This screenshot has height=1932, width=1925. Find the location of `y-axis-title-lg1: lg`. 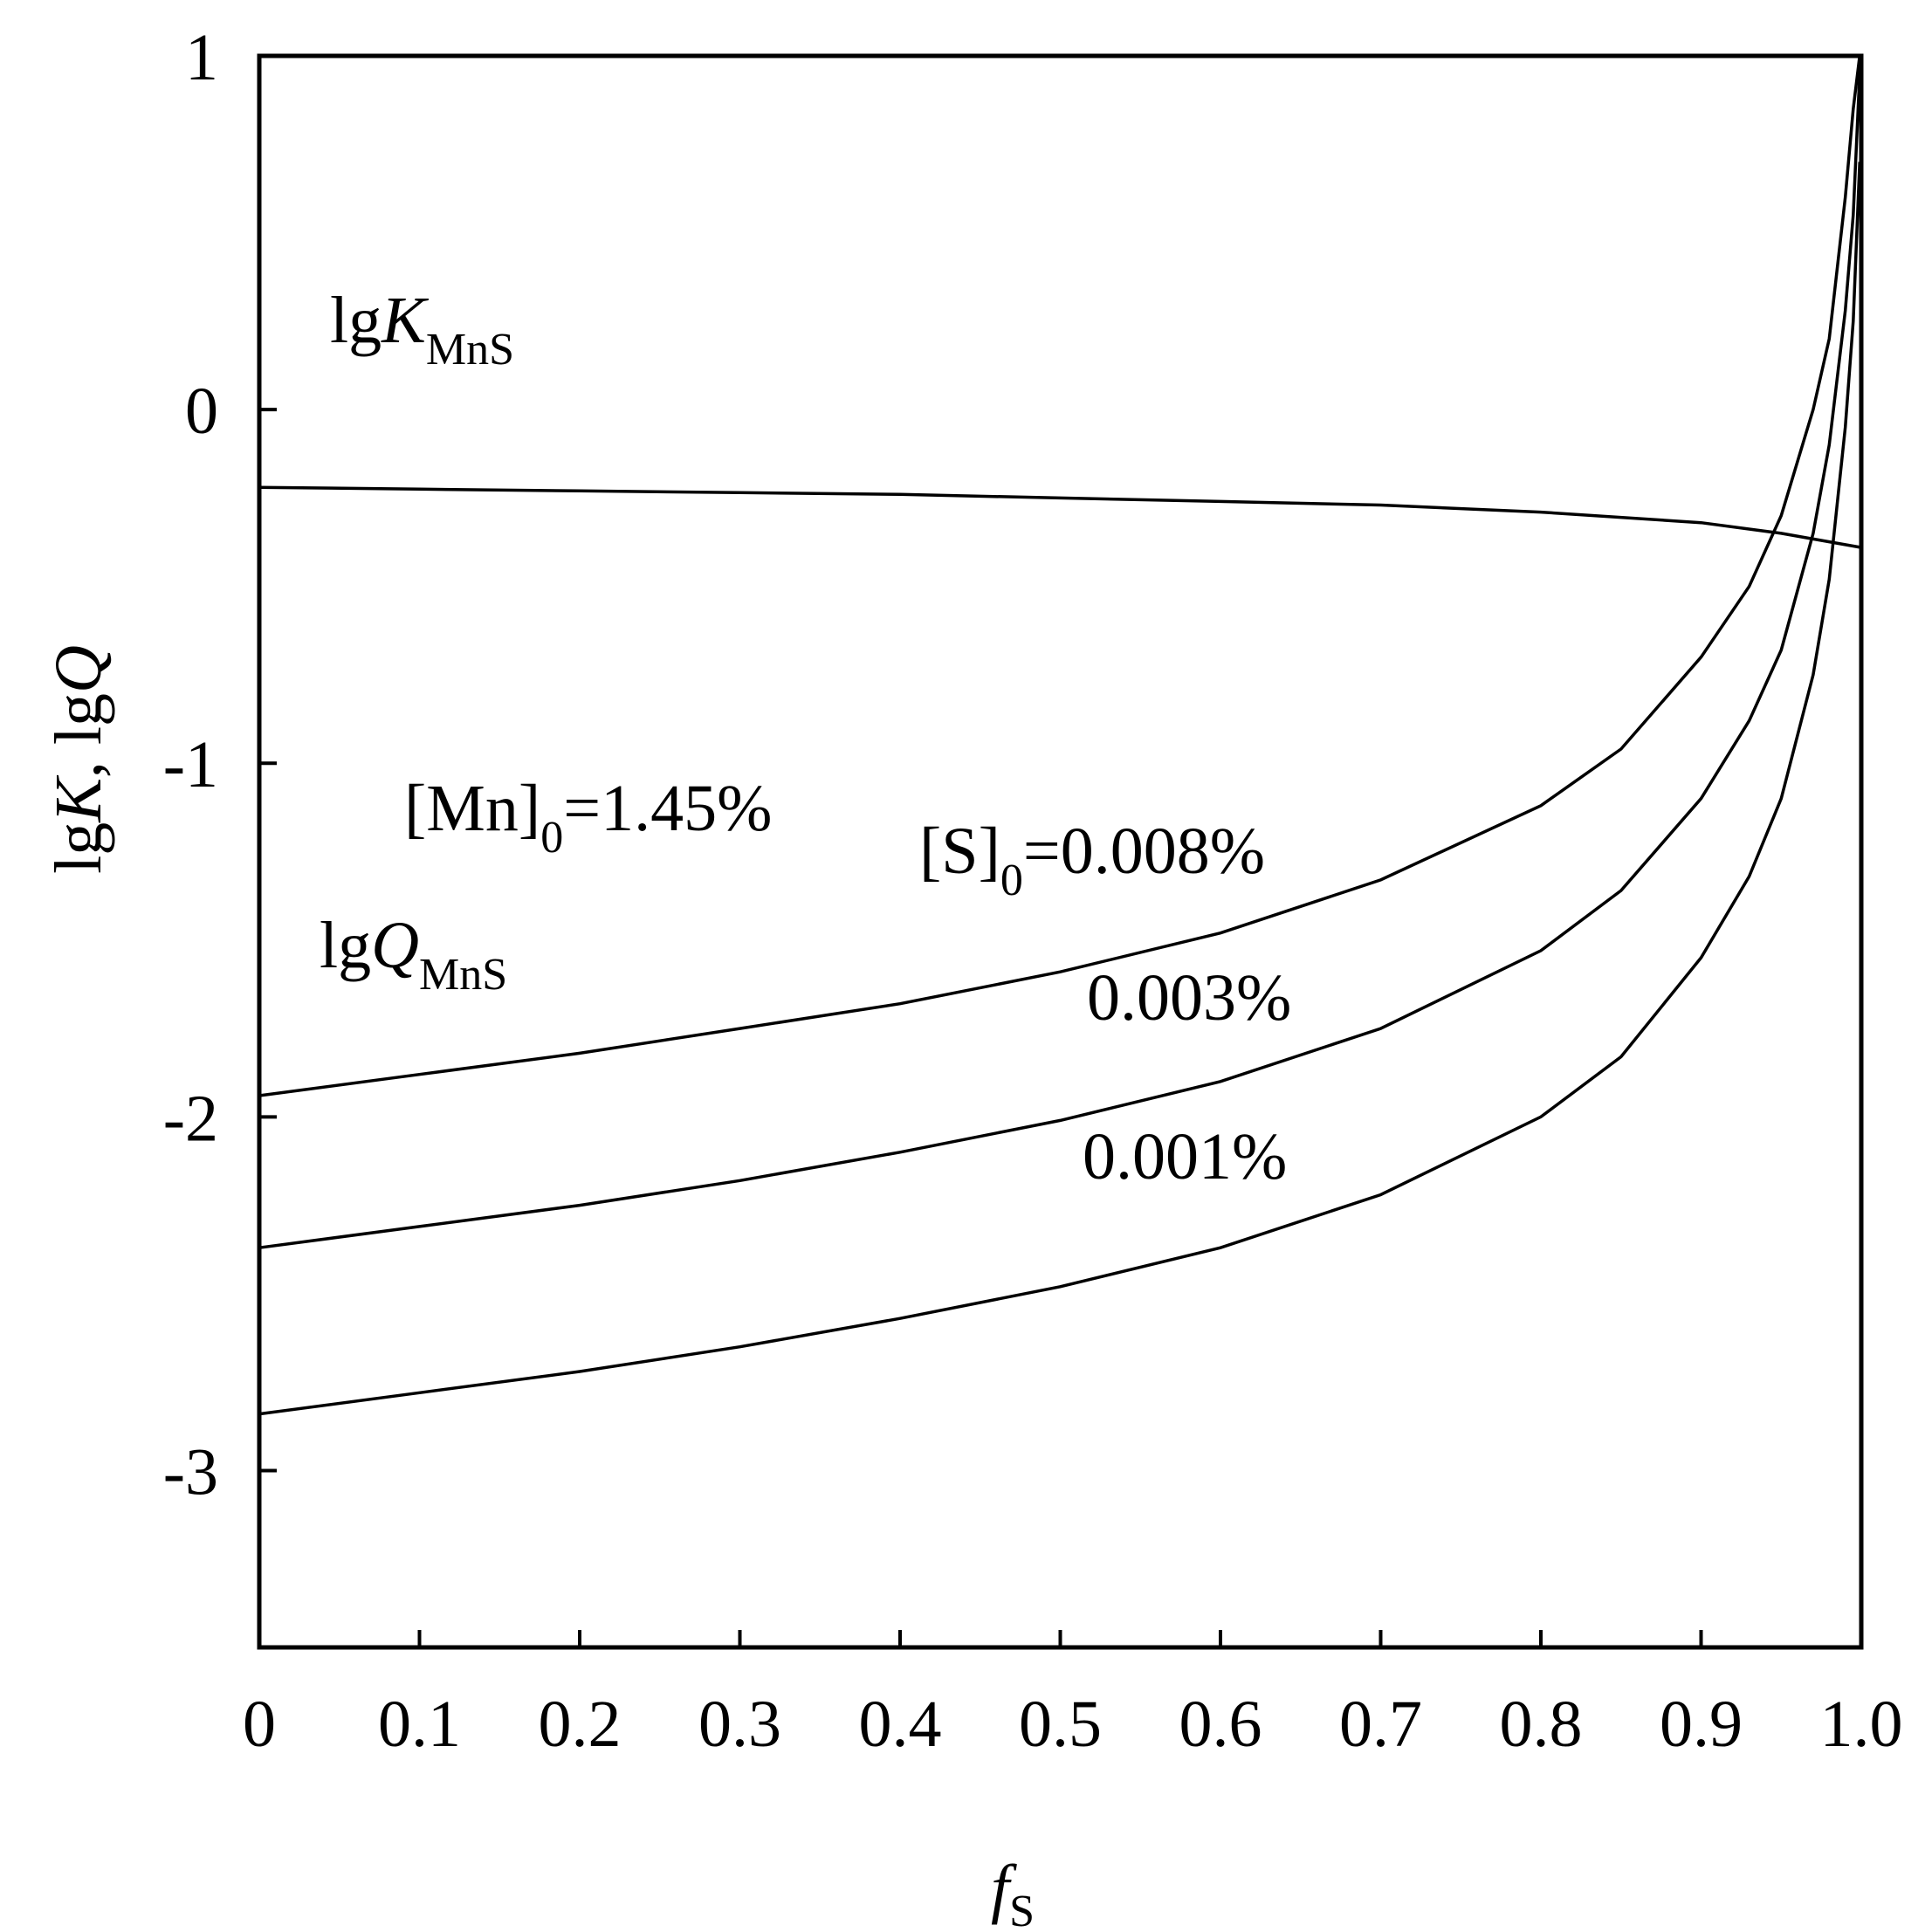

y-axis-title-lg1: lg is located at coordinates (78, 848).